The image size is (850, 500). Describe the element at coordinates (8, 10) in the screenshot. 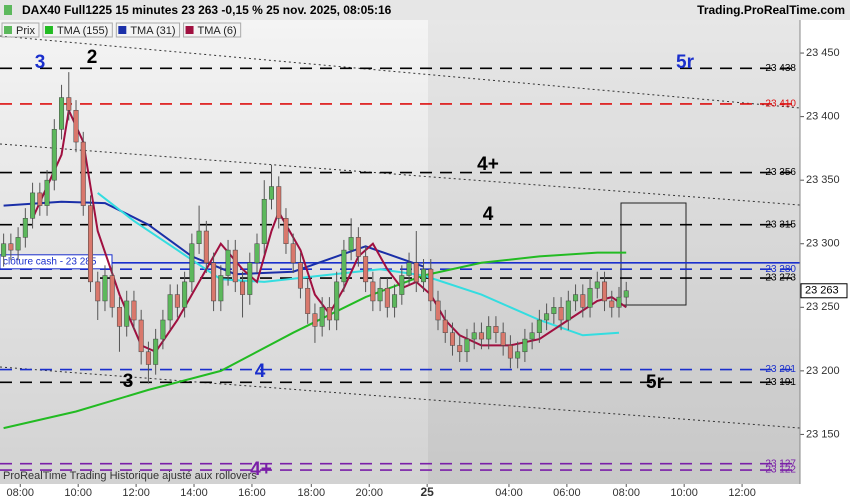

I see `icon` at that location.